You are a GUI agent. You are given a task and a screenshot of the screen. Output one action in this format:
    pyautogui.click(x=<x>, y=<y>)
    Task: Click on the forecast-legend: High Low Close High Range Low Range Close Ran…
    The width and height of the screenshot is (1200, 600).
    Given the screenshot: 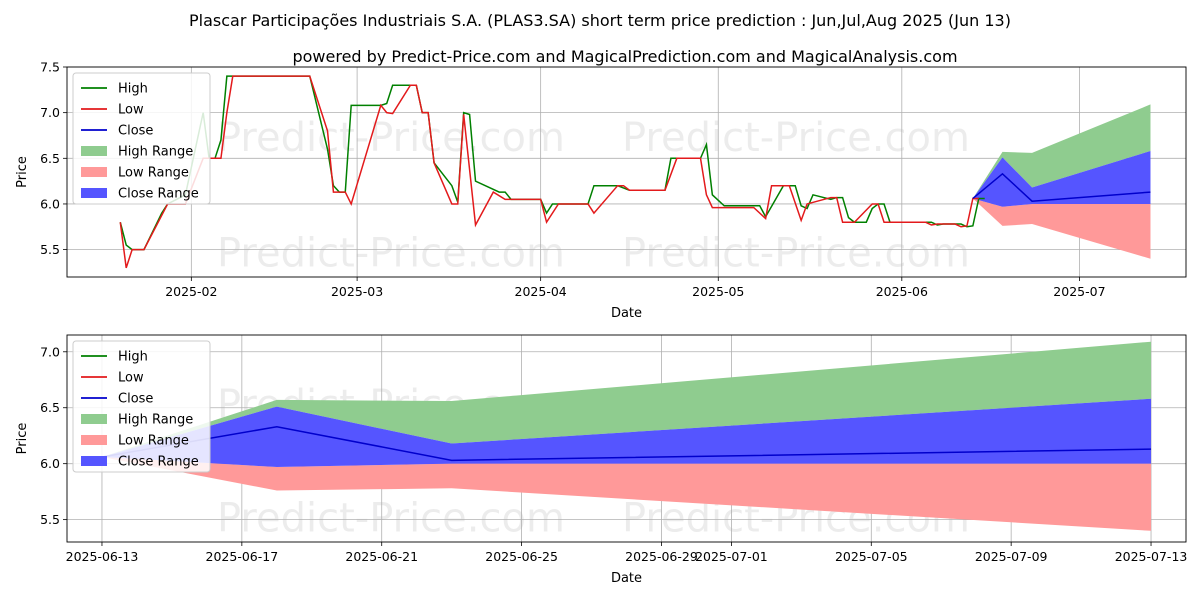 What is the action you would take?
    pyautogui.click(x=141, y=406)
    